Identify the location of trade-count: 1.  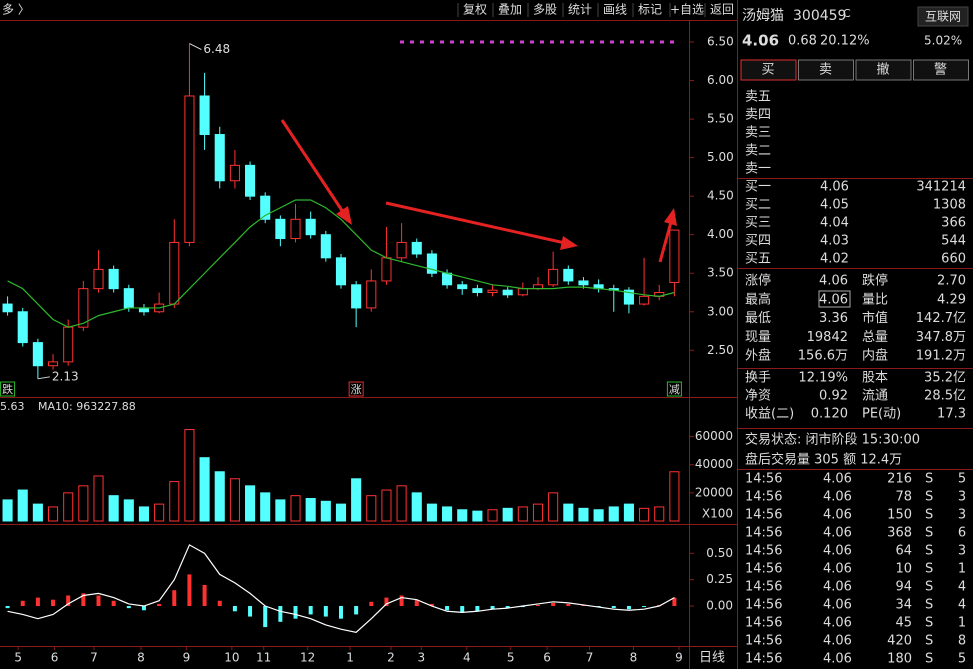
(962, 569).